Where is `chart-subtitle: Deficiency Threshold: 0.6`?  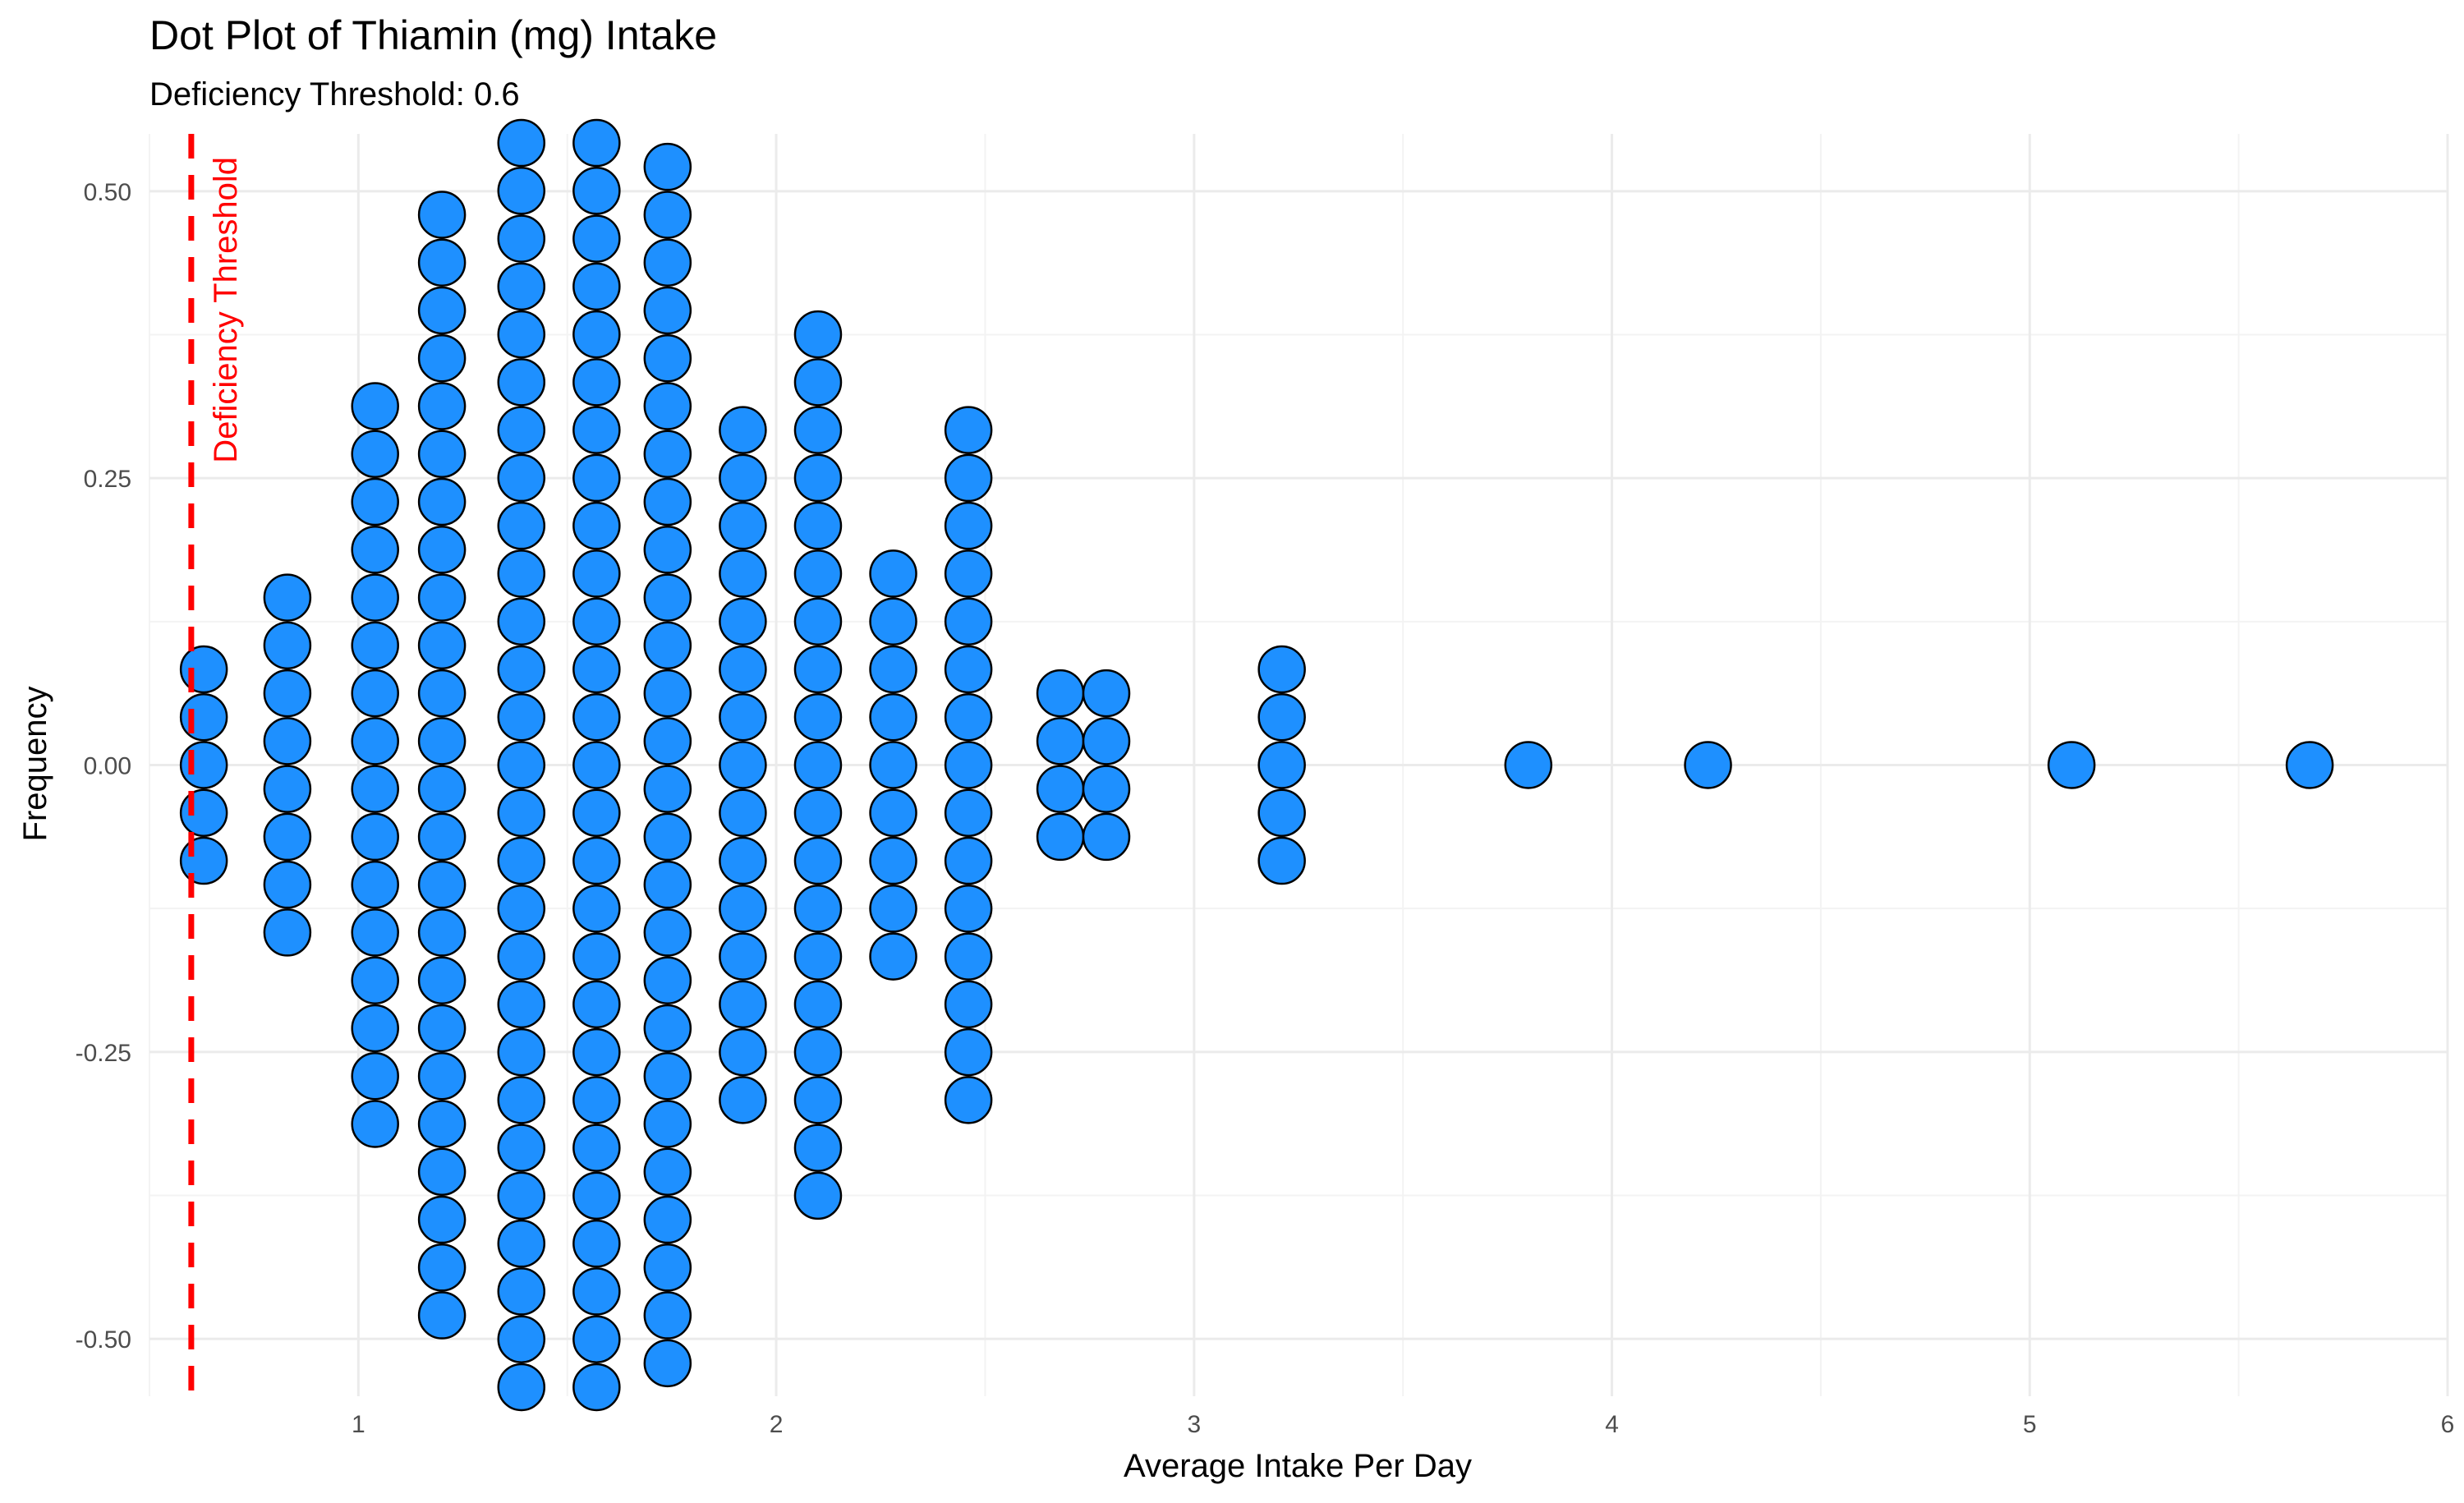 chart-subtitle: Deficiency Threshold: 0.6 is located at coordinates (334, 94).